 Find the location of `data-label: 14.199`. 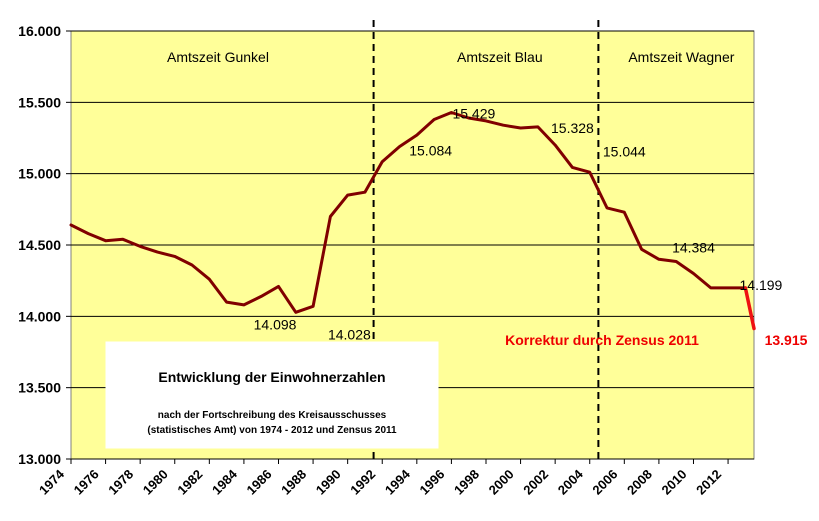

data-label: 14.199 is located at coordinates (761, 285).